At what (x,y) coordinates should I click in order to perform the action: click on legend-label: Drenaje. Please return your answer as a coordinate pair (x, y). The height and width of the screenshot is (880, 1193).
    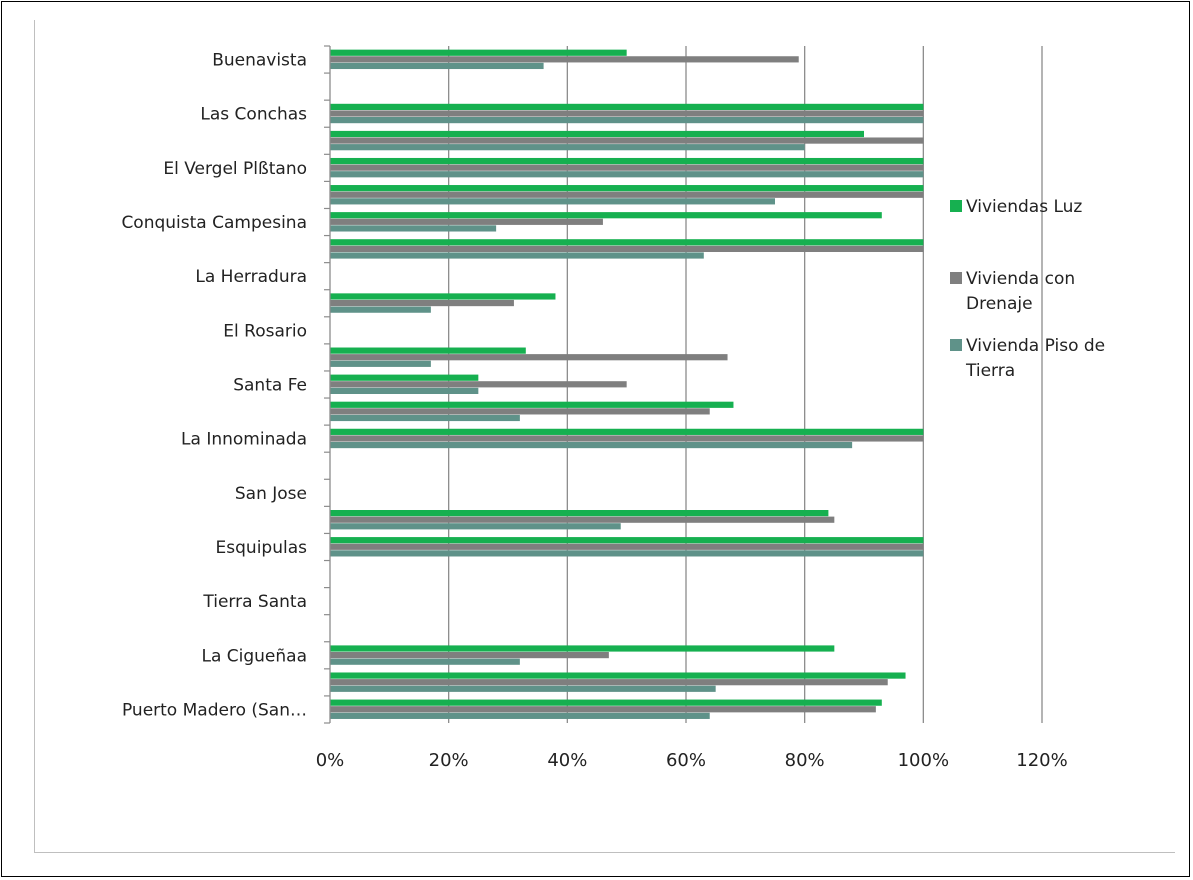
    Looking at the image, I should click on (999, 304).